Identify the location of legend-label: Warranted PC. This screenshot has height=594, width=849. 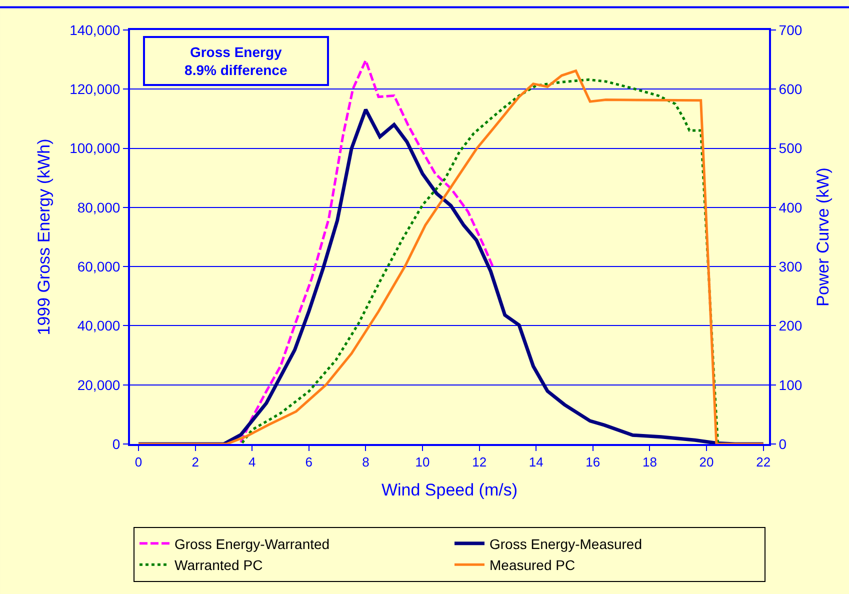
(218, 565).